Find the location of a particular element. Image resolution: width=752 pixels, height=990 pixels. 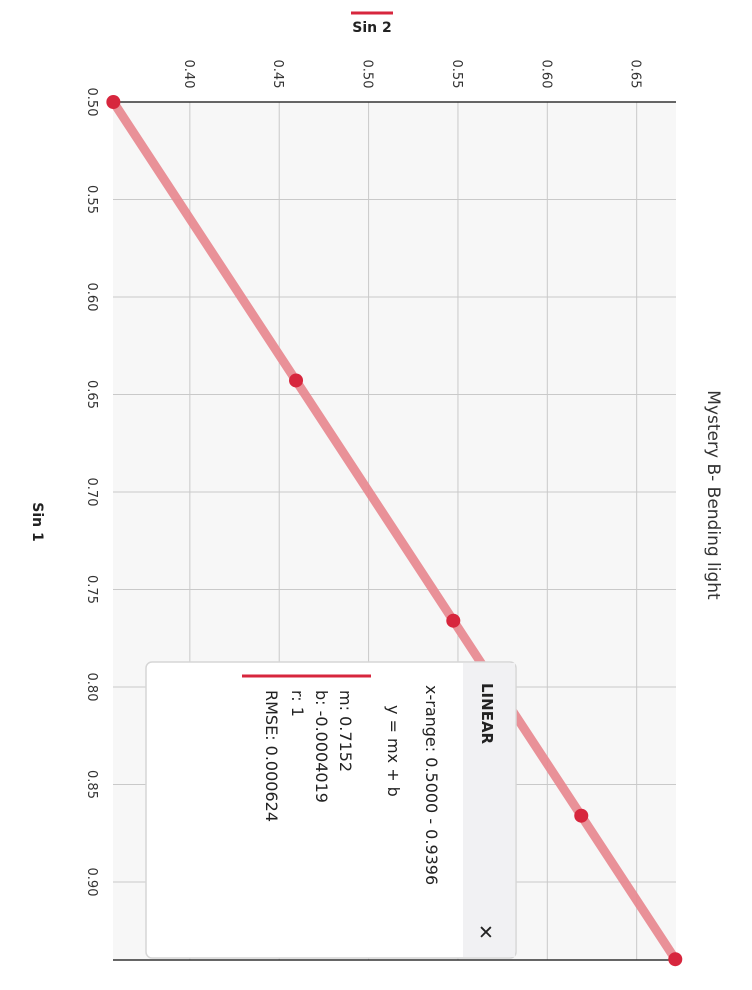

fit-panel-header is located at coordinates (489, 810).